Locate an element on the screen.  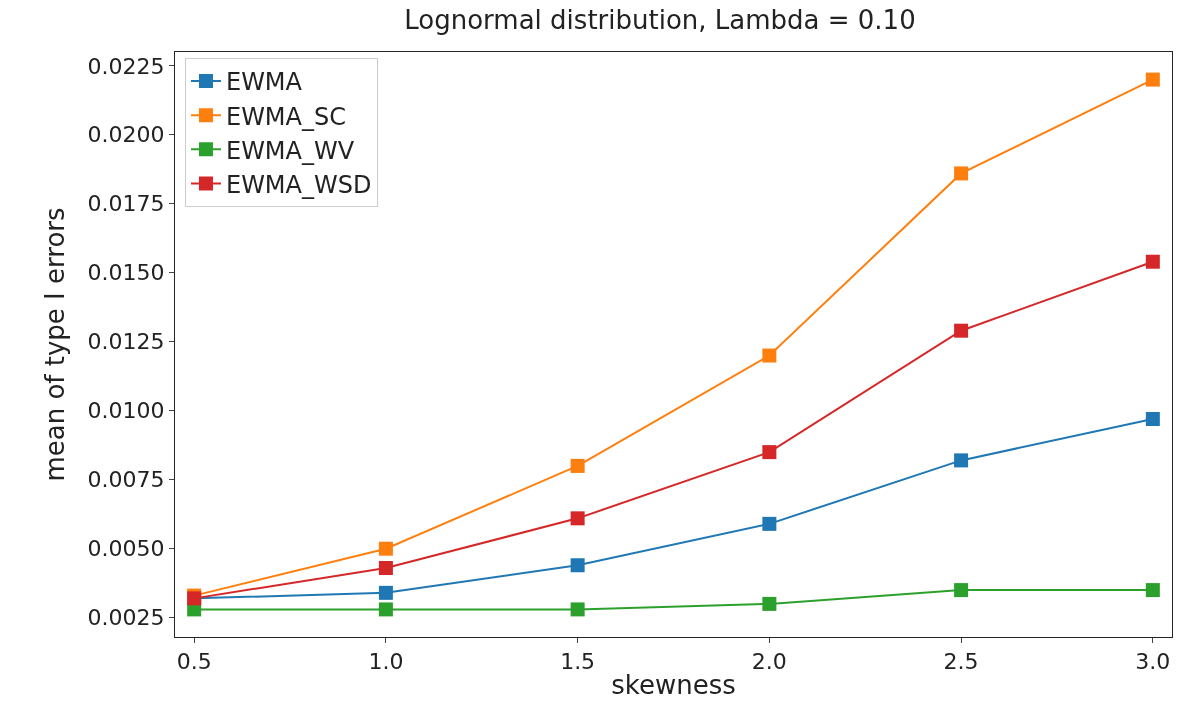
y-tick-label: 0.0100 is located at coordinates (126, 411).